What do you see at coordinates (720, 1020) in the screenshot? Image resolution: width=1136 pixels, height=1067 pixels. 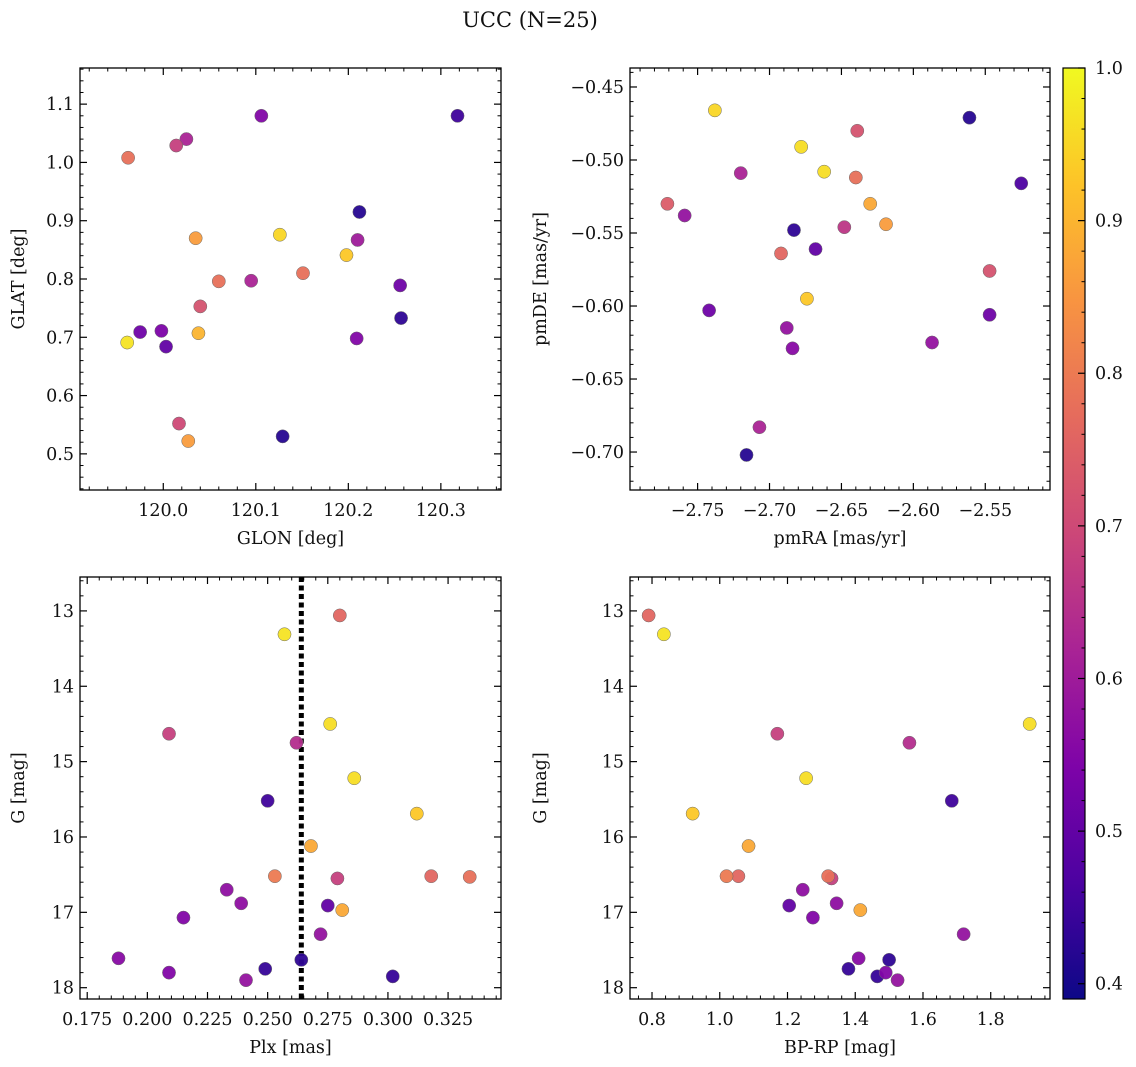 I see `x-tick-label: 1.0` at bounding box center [720, 1020].